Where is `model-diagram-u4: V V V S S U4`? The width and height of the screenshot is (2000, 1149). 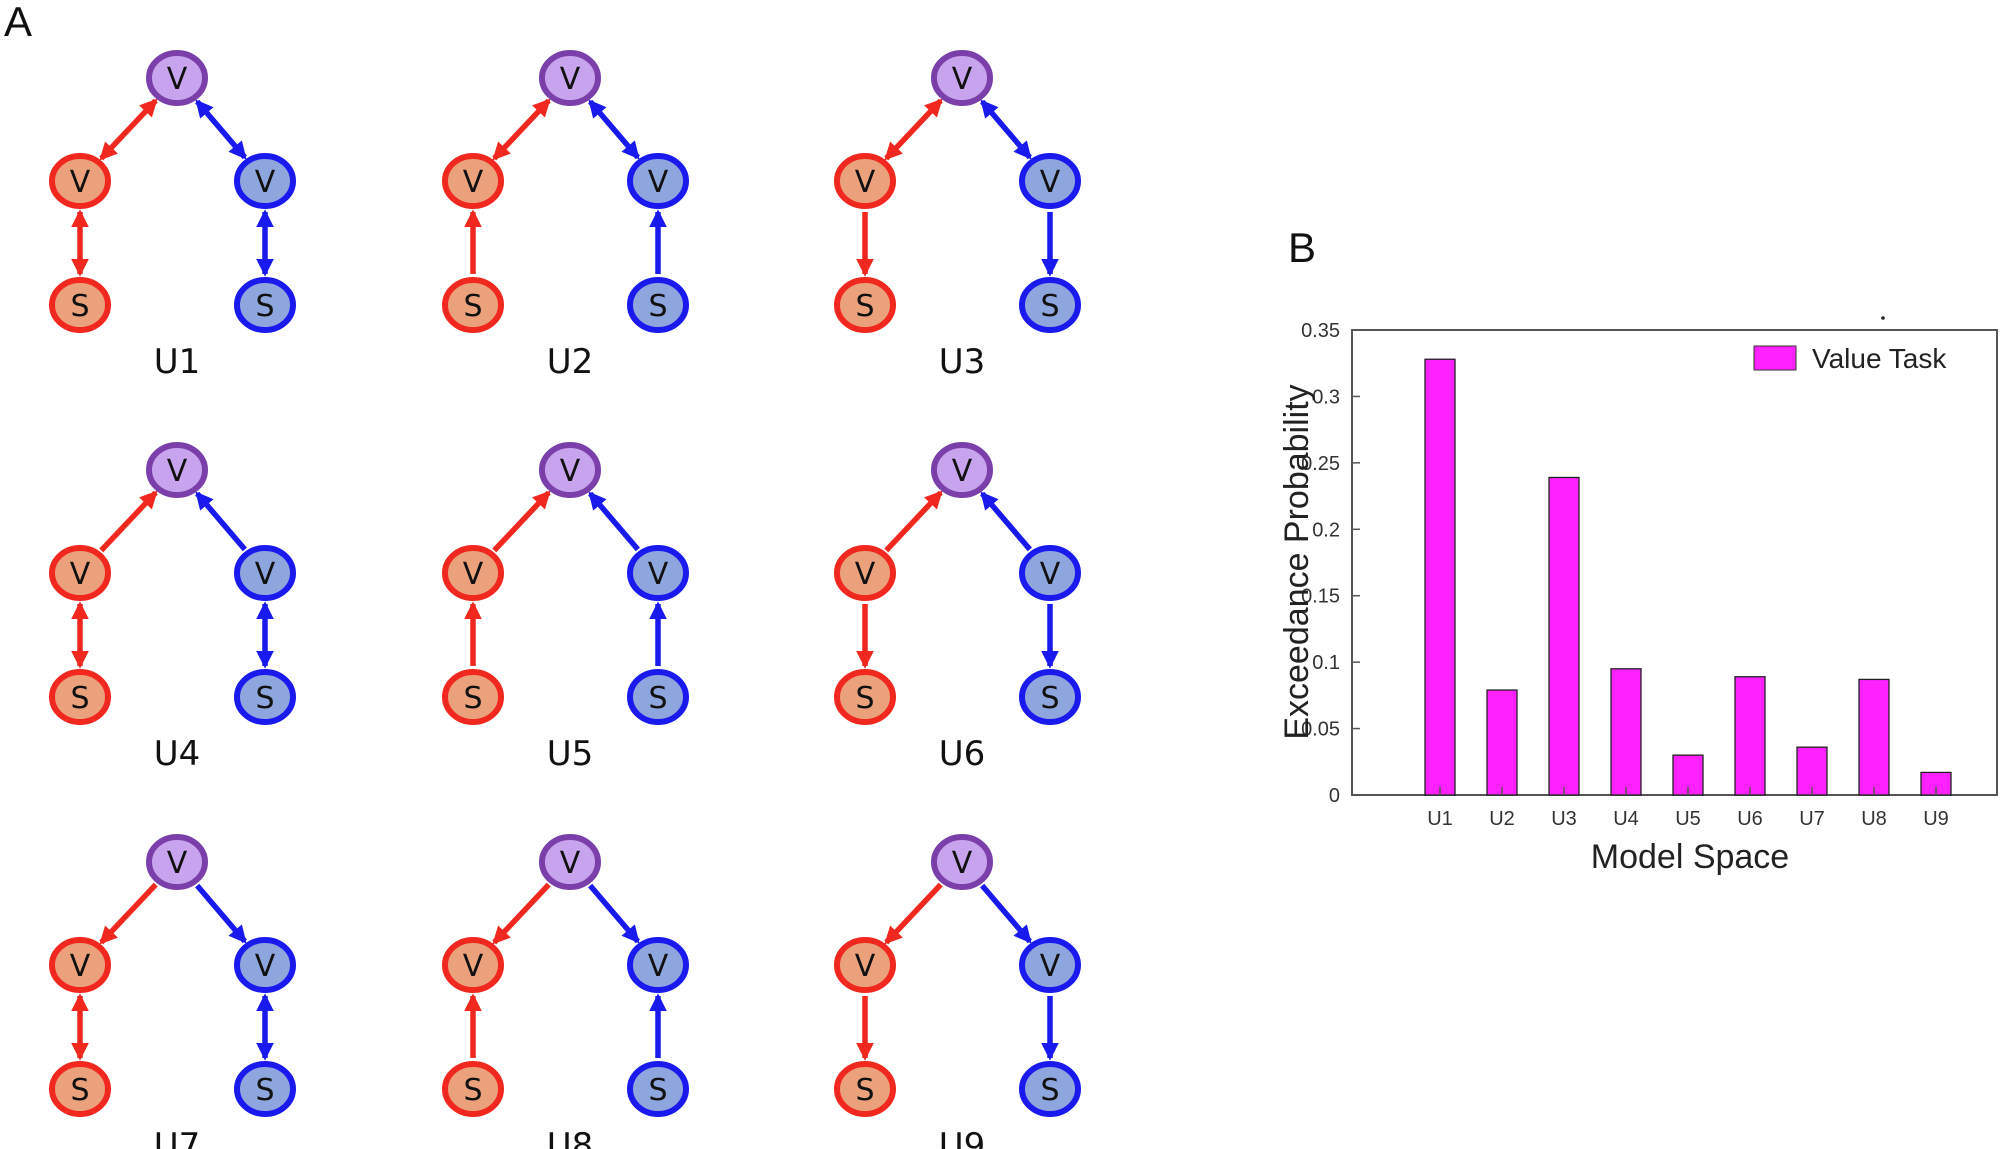
model-diagram-u4: V V V S S U4 is located at coordinates (172, 608).